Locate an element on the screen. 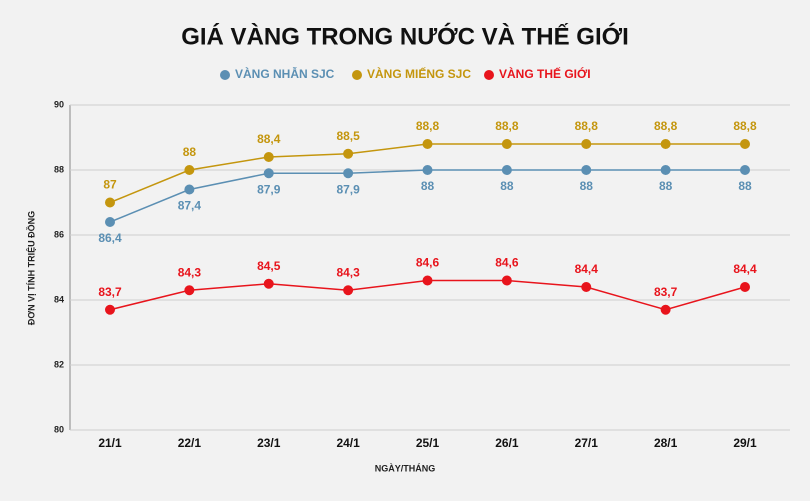  y-tick-label: 82 is located at coordinates (59, 364).